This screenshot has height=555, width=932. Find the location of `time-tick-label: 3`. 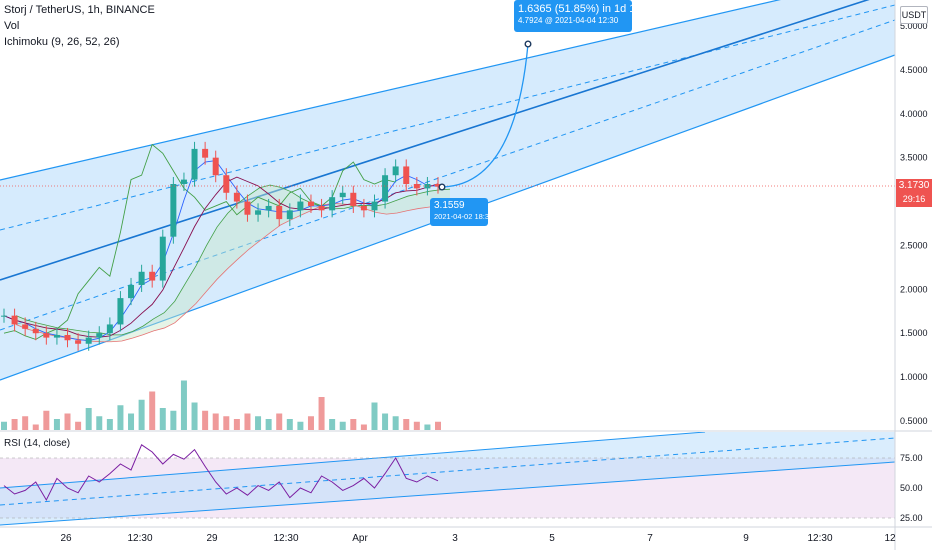

time-tick-label: 3 is located at coordinates (455, 538).